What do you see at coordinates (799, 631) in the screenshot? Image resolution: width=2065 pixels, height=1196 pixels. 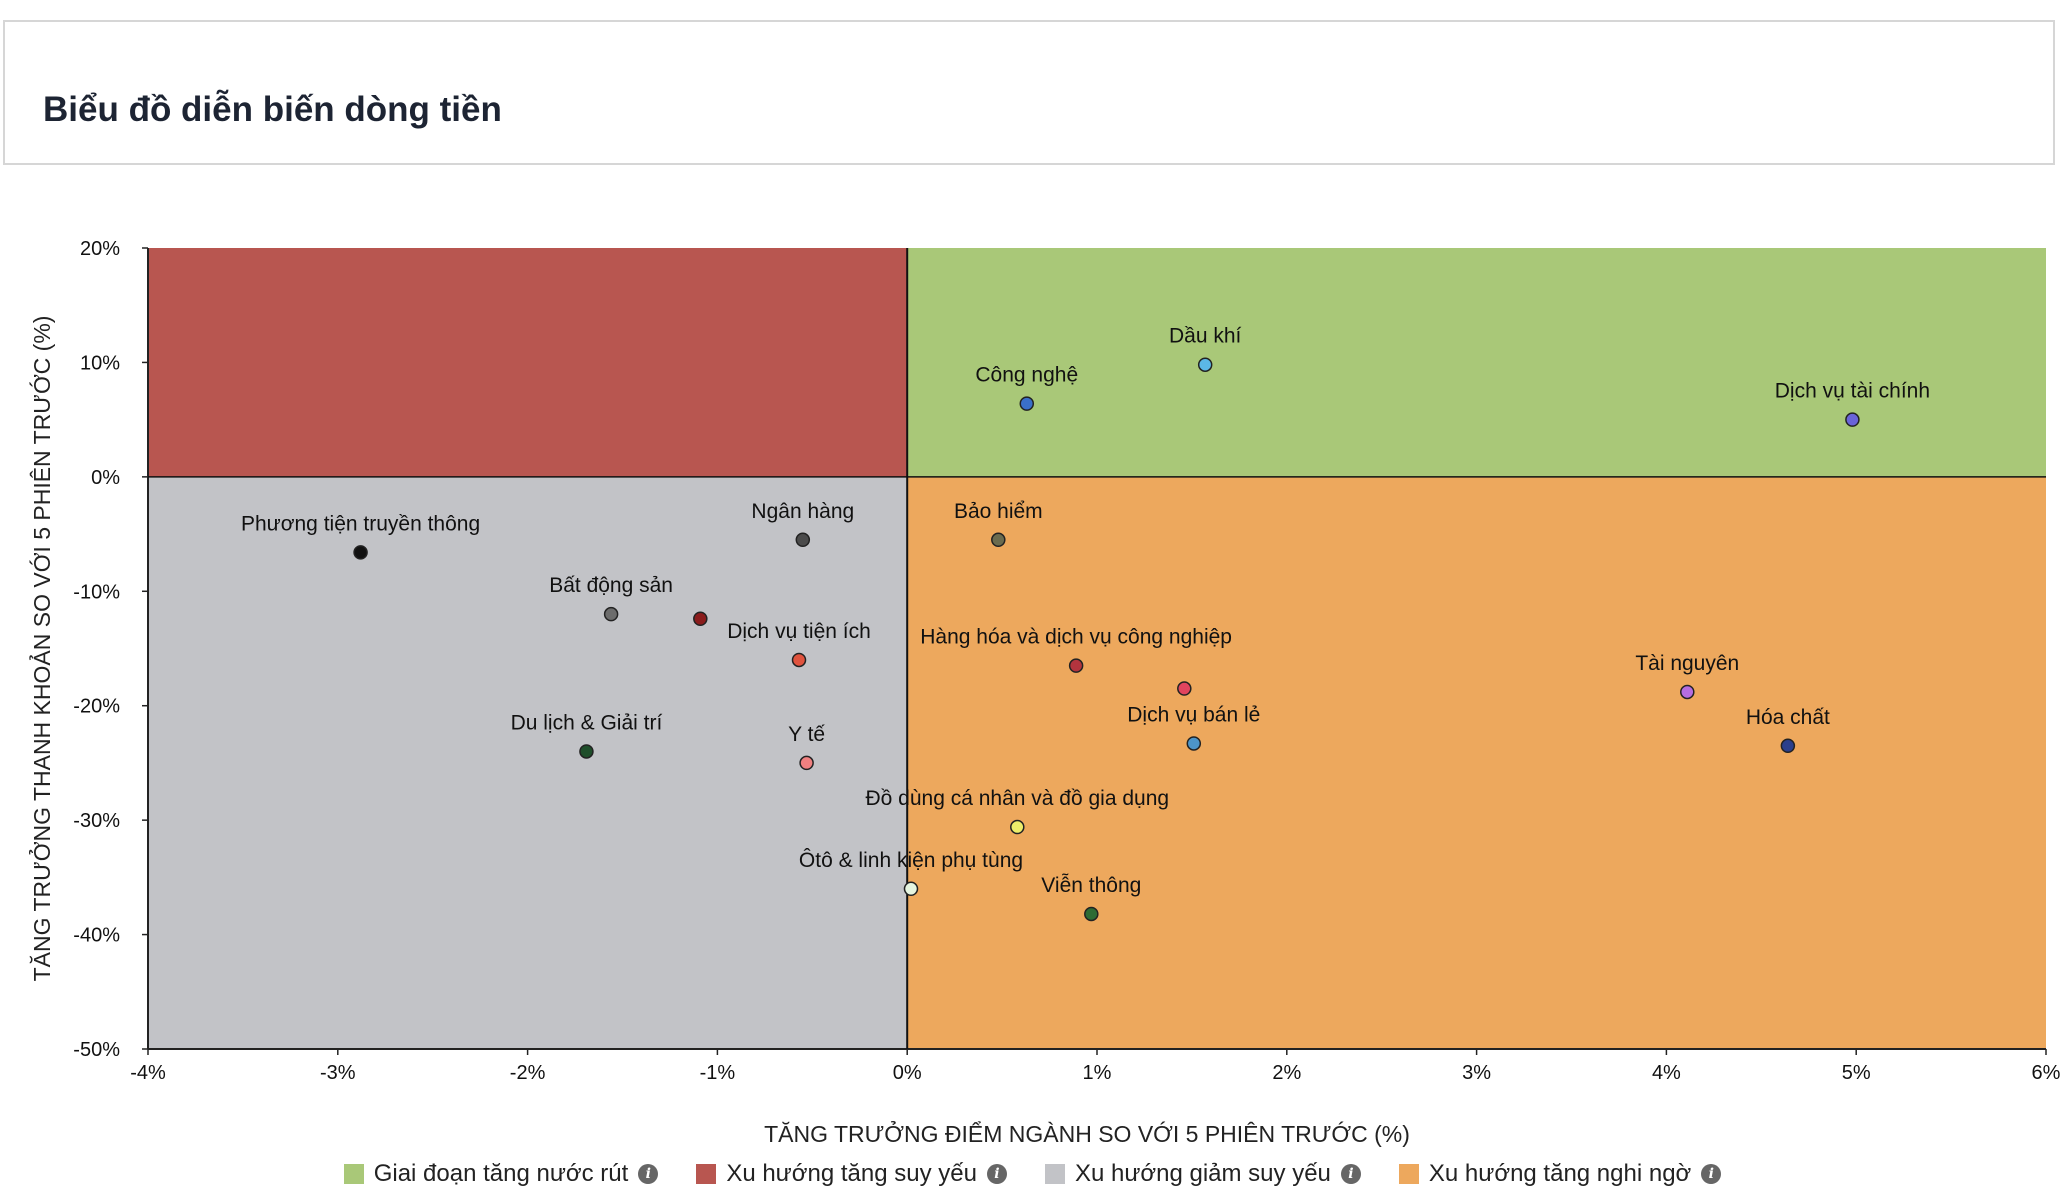 I see `data-point-label: Dịch vụ tiện ích` at bounding box center [799, 631].